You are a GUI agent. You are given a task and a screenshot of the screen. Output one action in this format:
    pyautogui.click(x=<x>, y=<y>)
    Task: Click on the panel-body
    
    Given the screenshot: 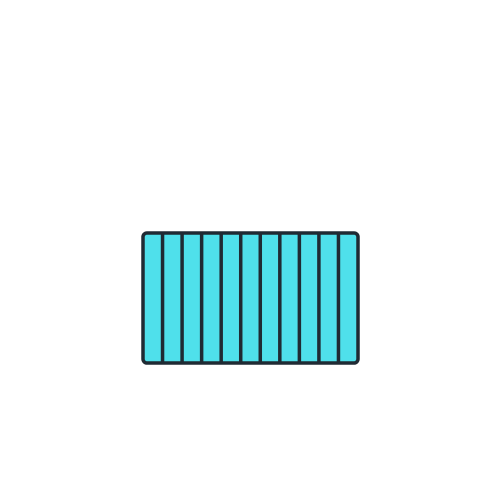 What is the action you would take?
    pyautogui.click(x=250, y=298)
    